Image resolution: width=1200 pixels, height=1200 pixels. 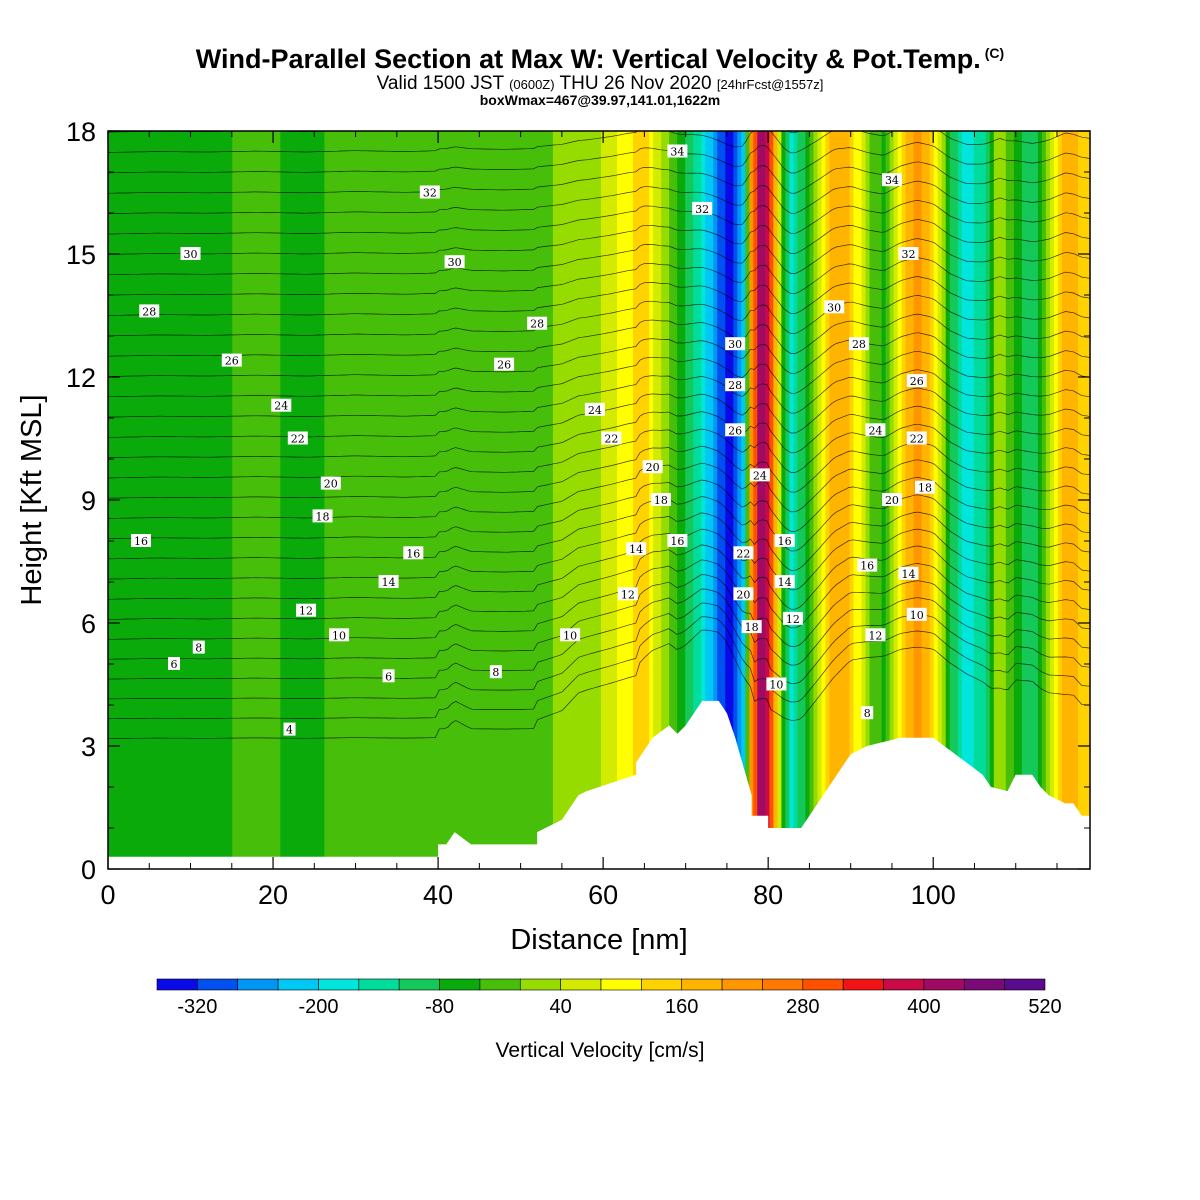 I want to click on contour-label: 24, so click(x=594, y=409).